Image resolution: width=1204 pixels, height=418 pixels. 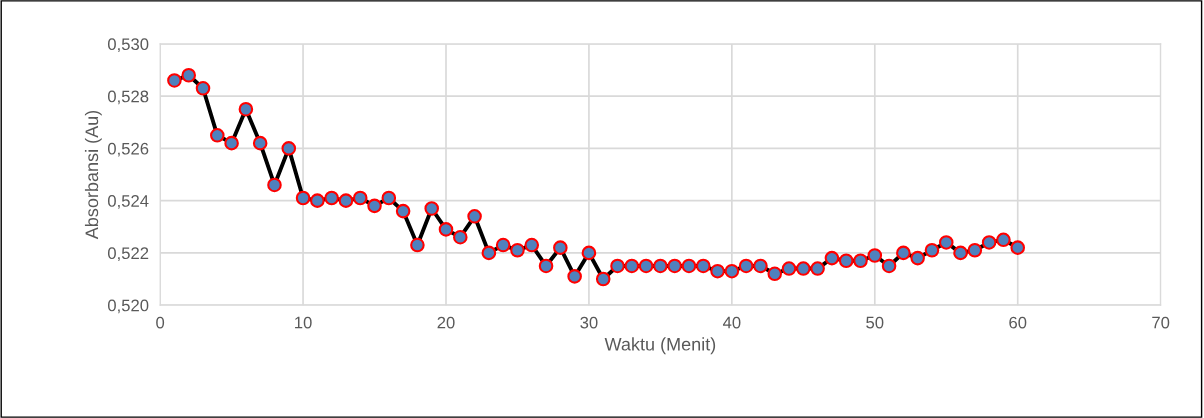 What do you see at coordinates (1018, 322) in the screenshot?
I see `x-tick-label: 60` at bounding box center [1018, 322].